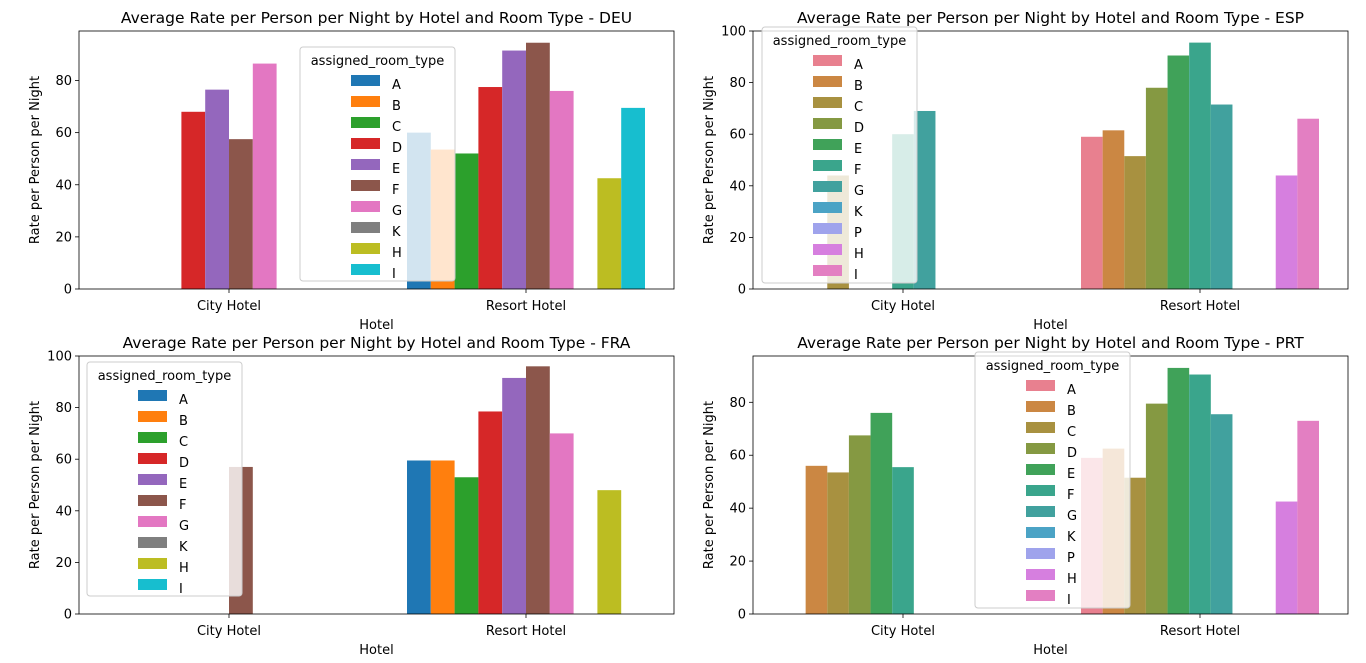 The height and width of the screenshot is (663, 1366). Describe the element at coordinates (903, 306) in the screenshot. I see `x-tick-label: City Hotel` at that location.